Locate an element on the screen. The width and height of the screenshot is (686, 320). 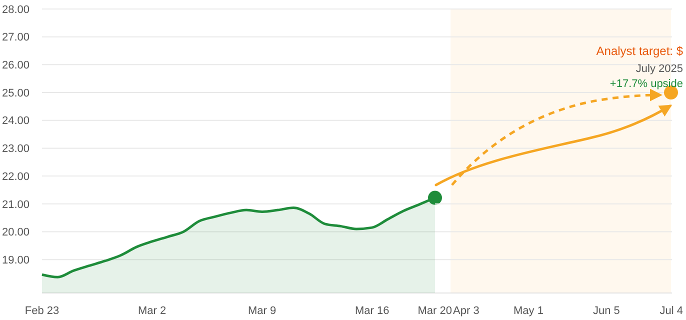
x-tick-label: Mar 16 is located at coordinates (372, 311).